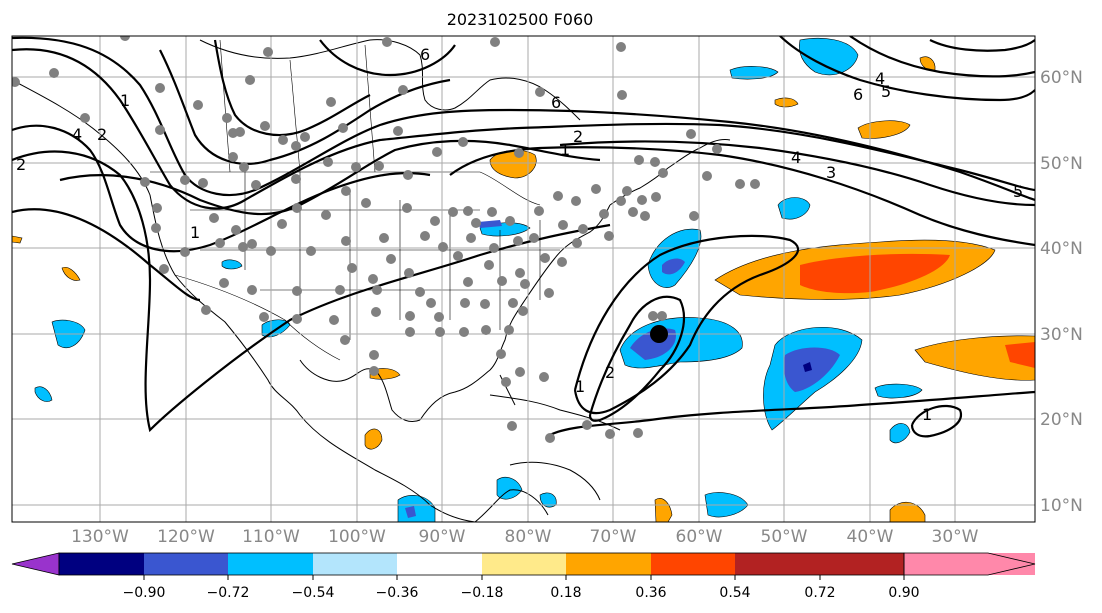 The image size is (1102, 613). I want to click on colorbar-tick-label: 0.90, so click(903, 593).